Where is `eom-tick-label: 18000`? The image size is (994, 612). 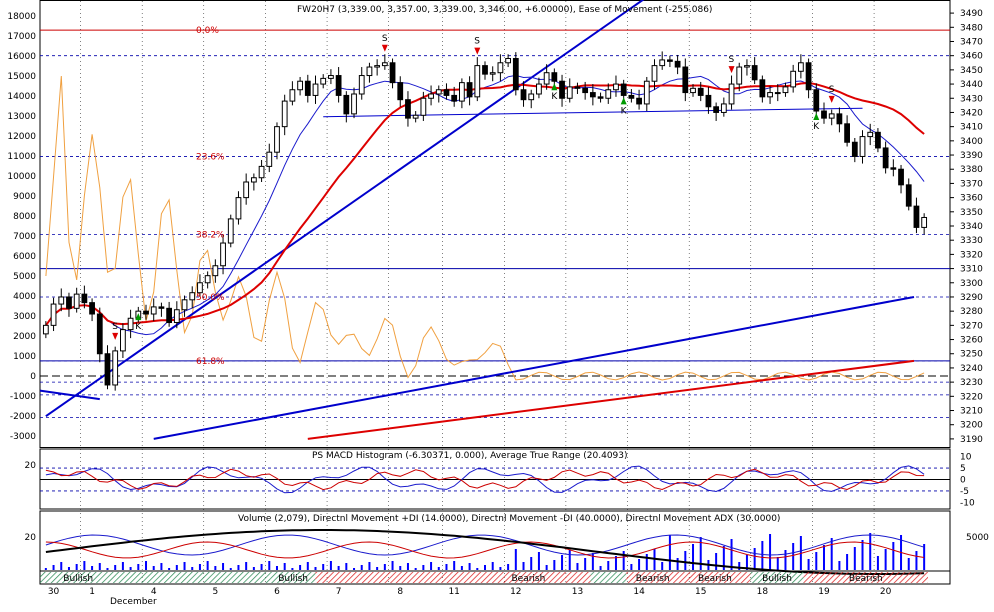 eom-tick-label: 18000 is located at coordinates (21, 17).